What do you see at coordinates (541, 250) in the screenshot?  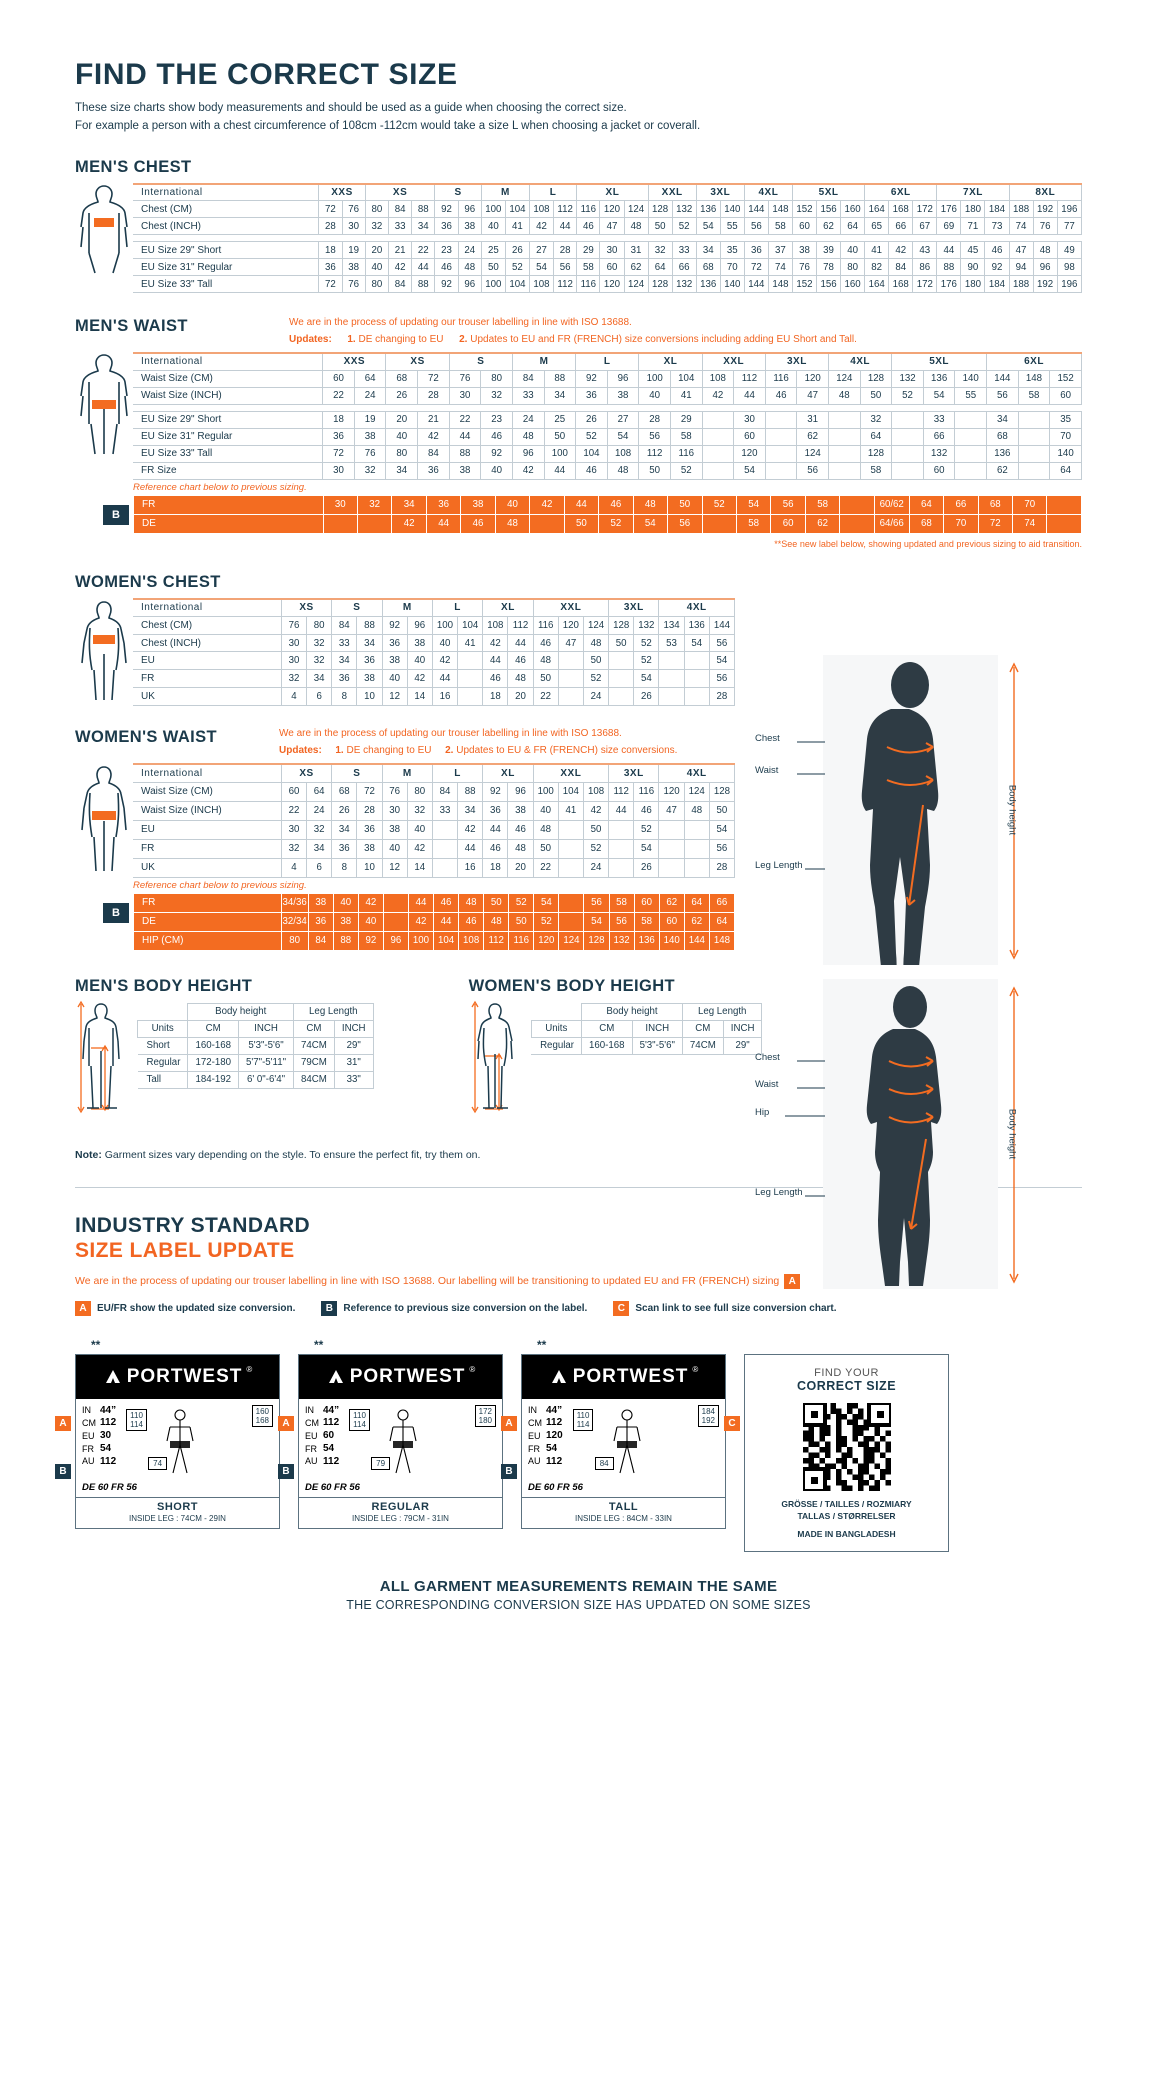 I see `table-cell: 27` at bounding box center [541, 250].